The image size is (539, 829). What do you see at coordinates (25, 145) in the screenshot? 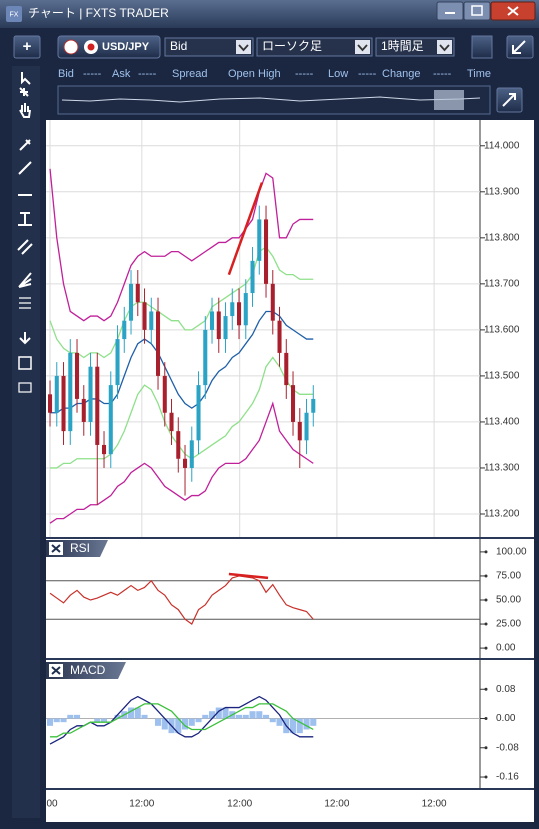
I see `tool-pencil` at bounding box center [25, 145].